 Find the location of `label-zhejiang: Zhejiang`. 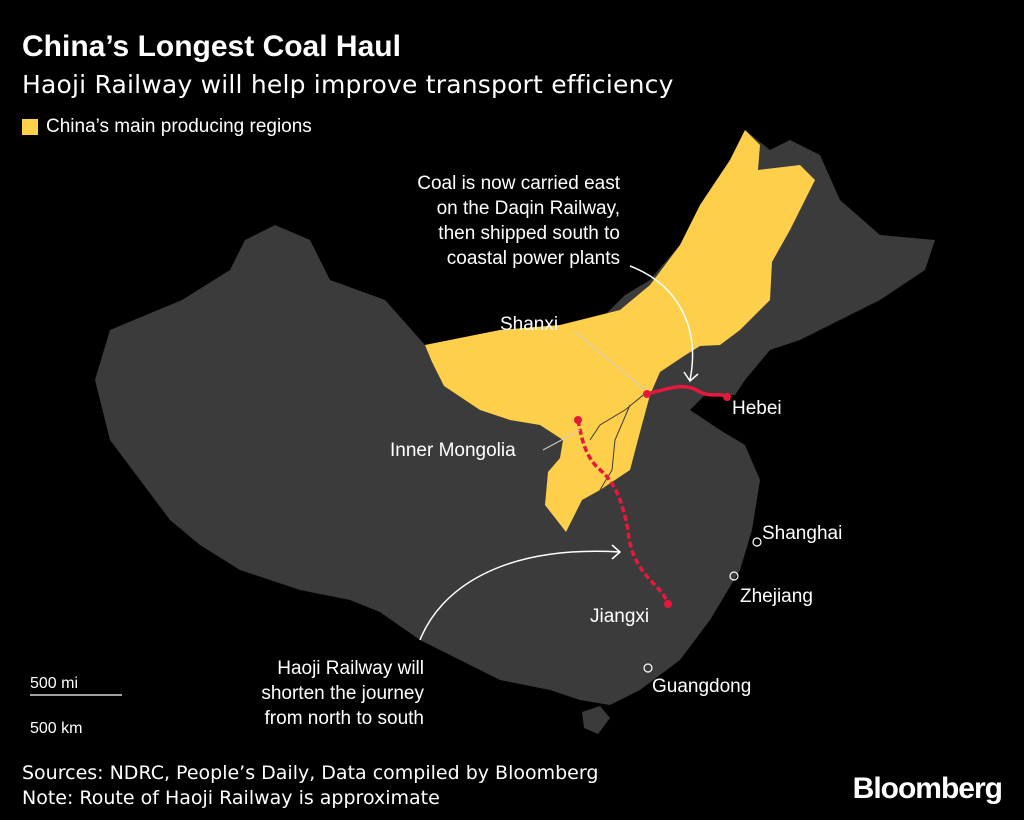

label-zhejiang: Zhejiang is located at coordinates (776, 596).